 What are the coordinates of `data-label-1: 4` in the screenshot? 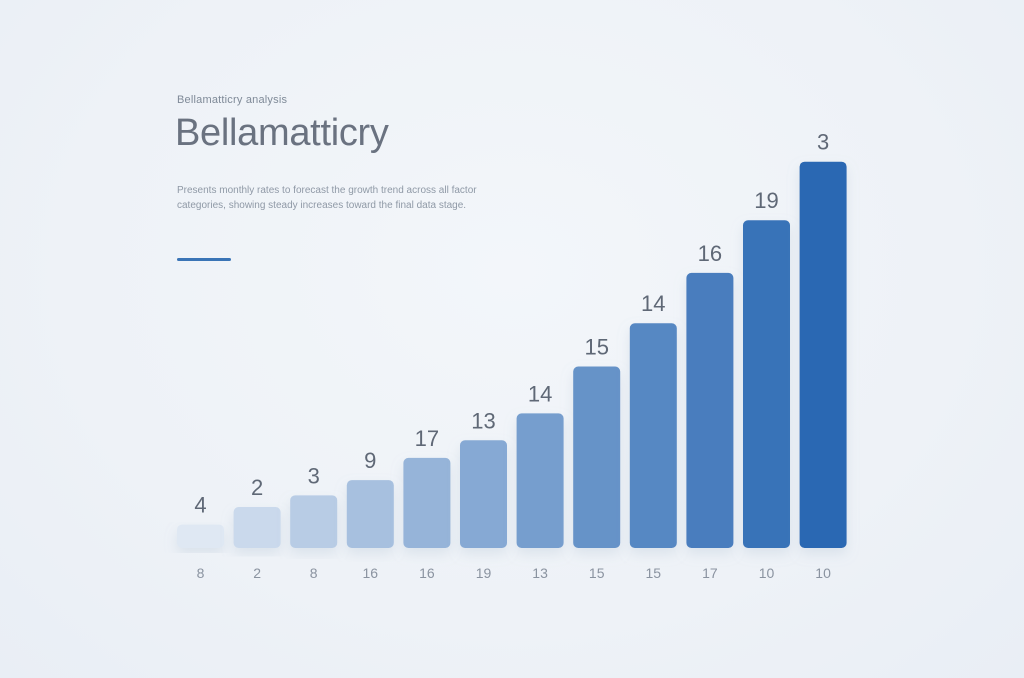 It's located at (200, 505).